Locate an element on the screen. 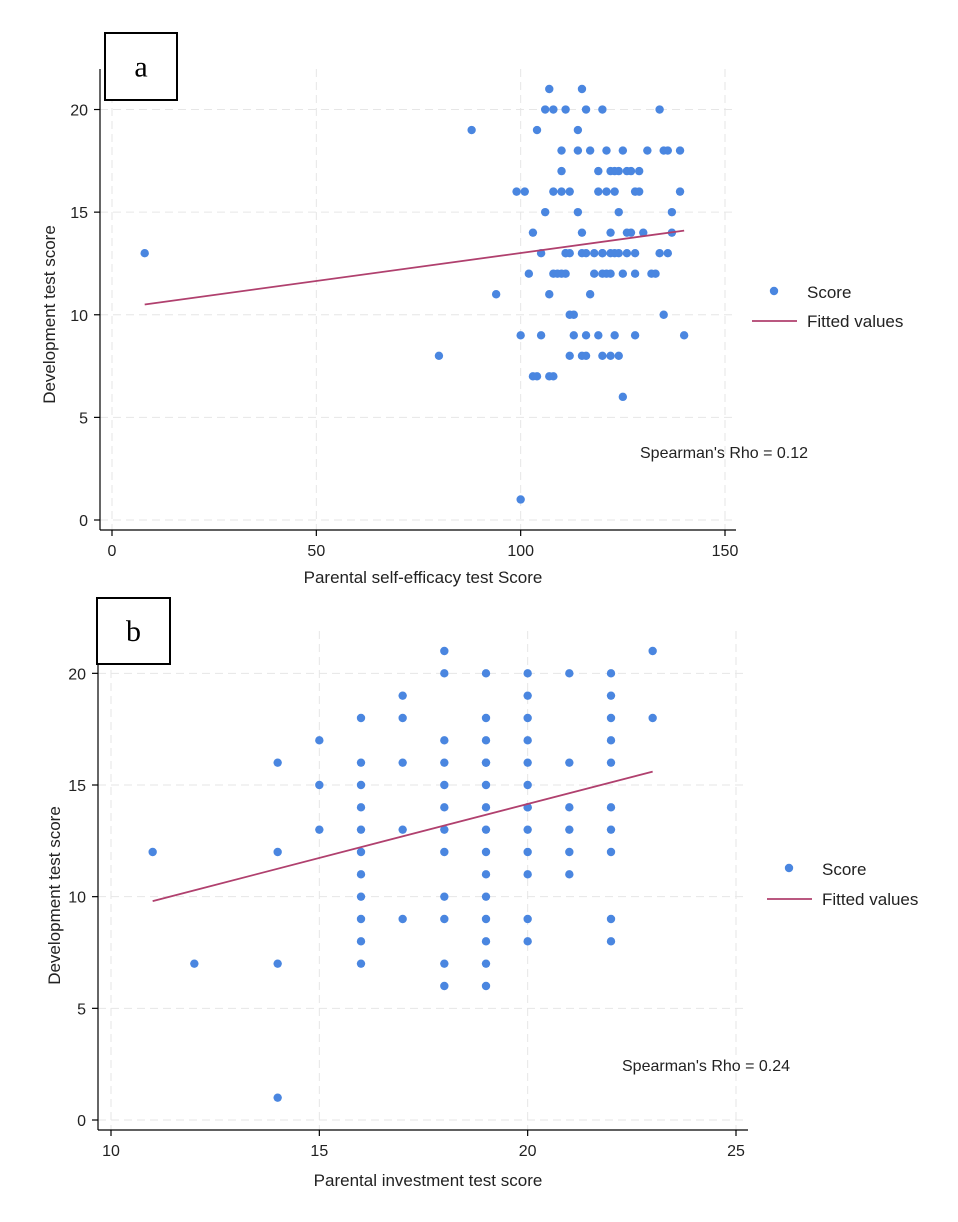 This screenshot has width=958, height=1222. x-axis-title: Parental self-efficacy test Score is located at coordinates (423, 577).